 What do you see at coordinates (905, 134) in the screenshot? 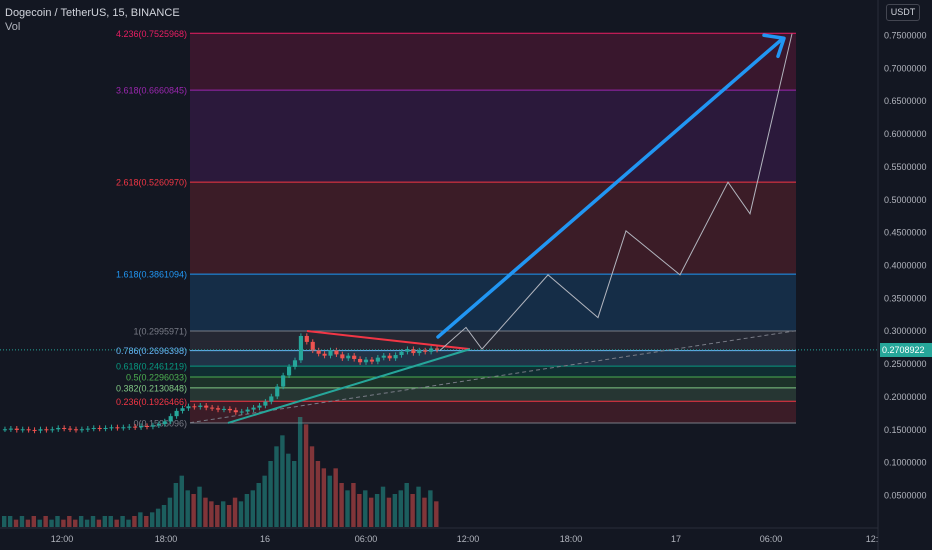
I see `price-tick-label: 0.6000000` at bounding box center [905, 134].